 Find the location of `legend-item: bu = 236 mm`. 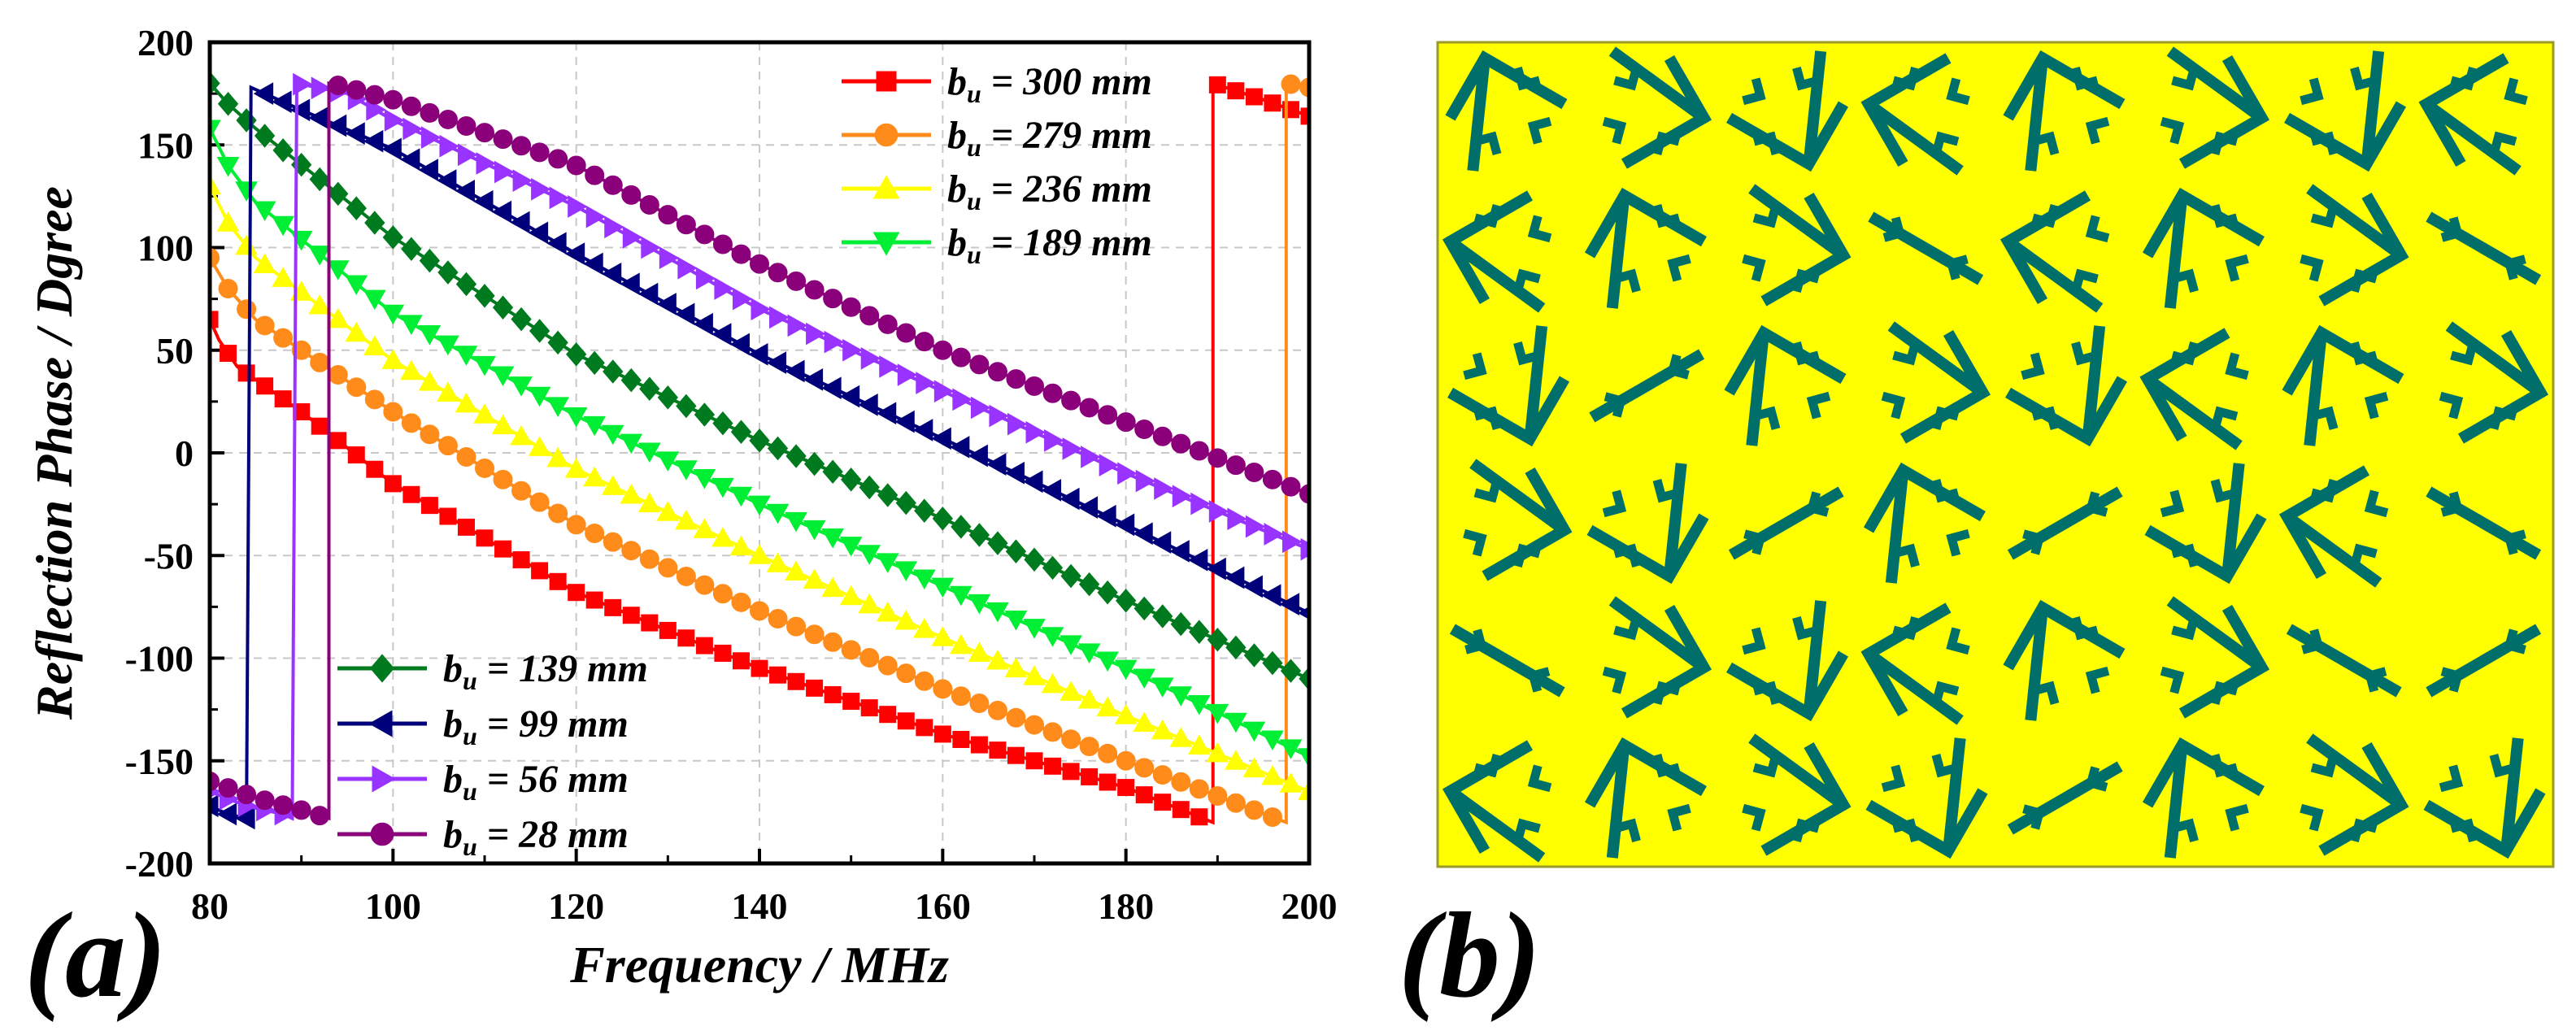

legend-item: bu = 236 mm is located at coordinates (997, 191).